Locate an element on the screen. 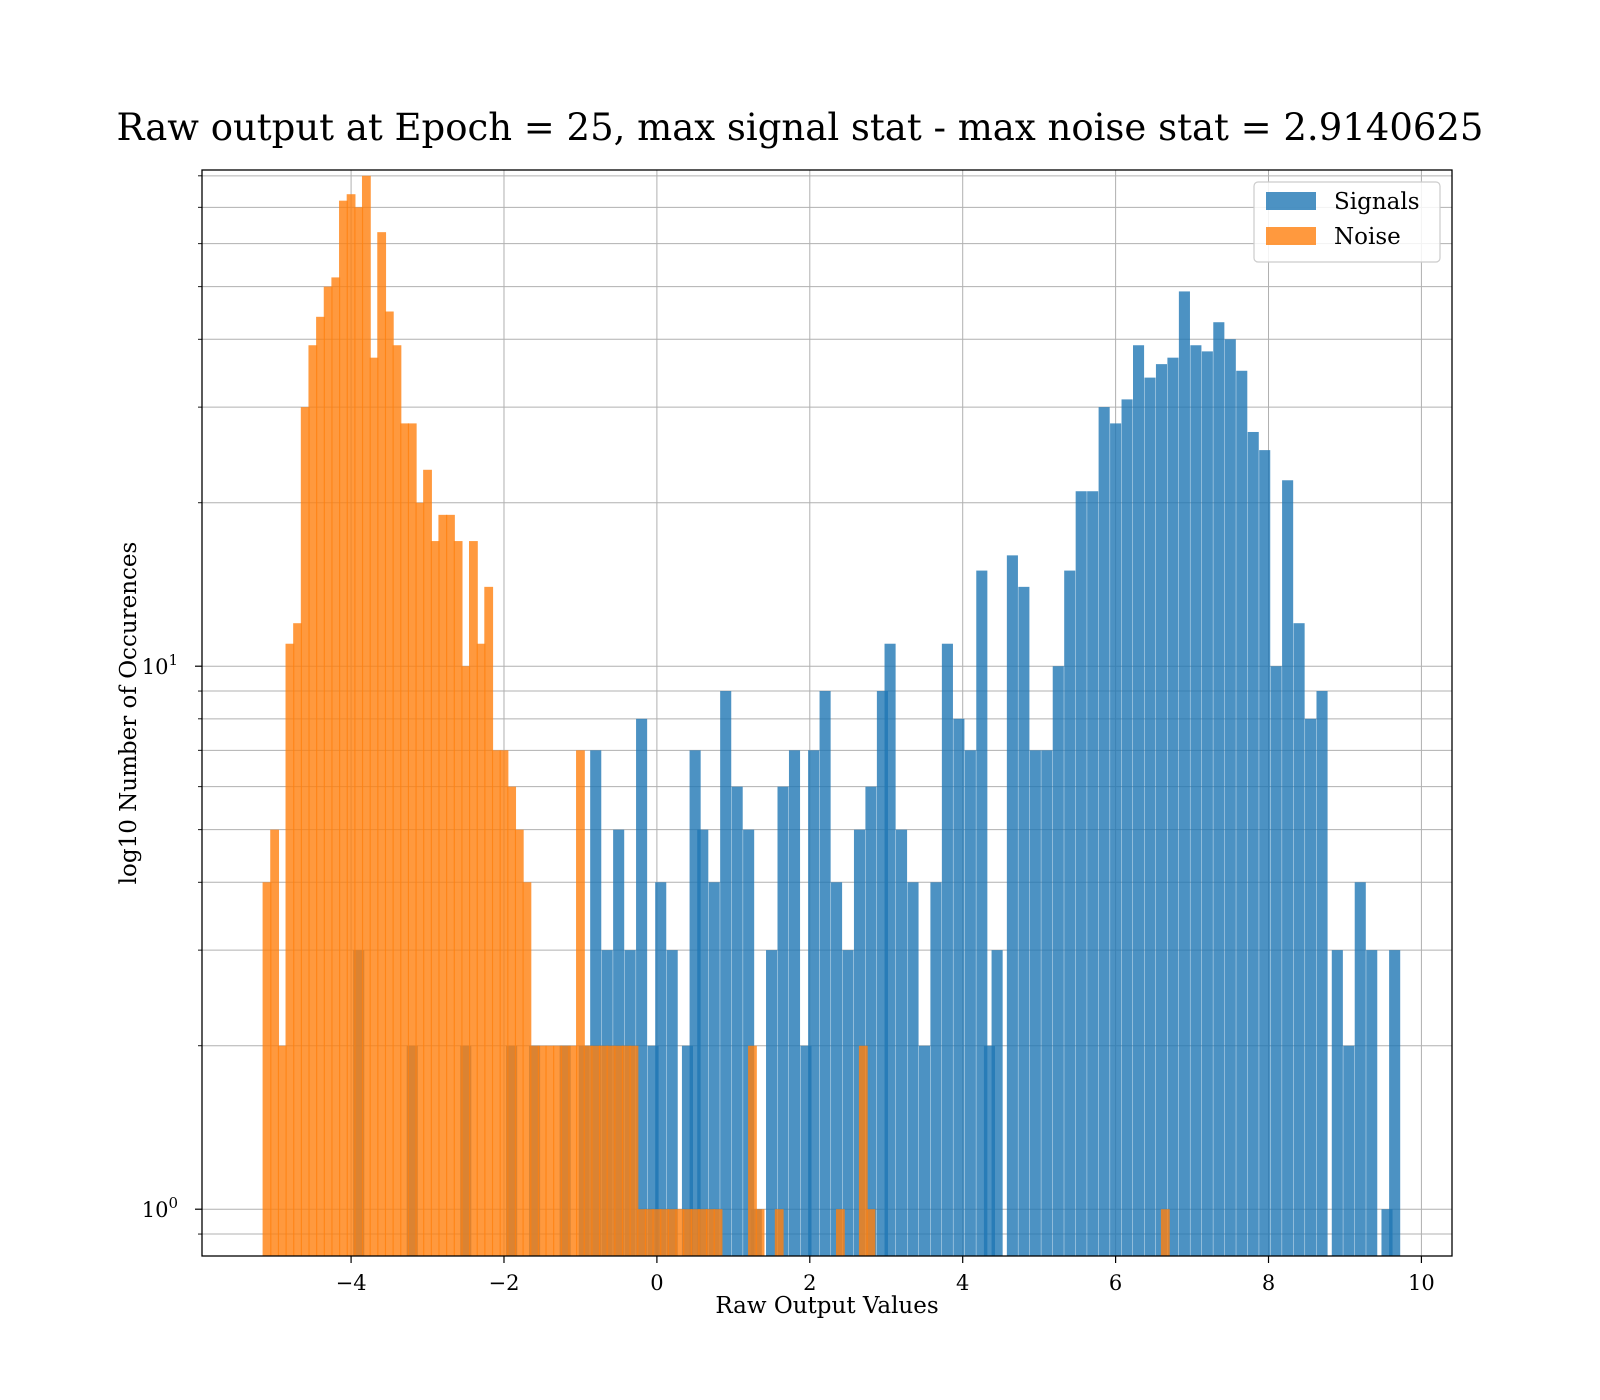  x-tick-label: −4 is located at coordinates (351, 1283).